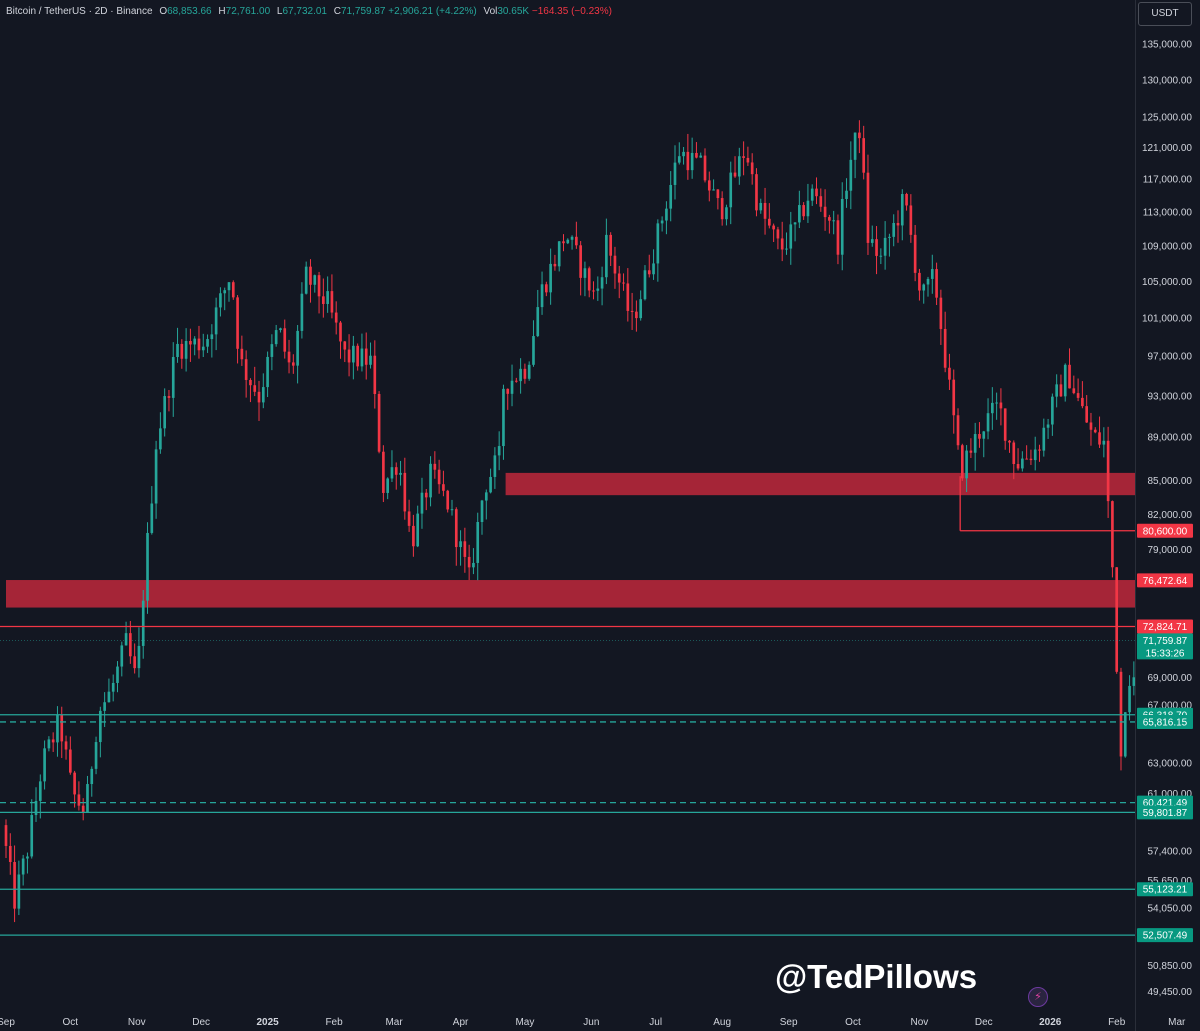  What do you see at coordinates (1167, 45) in the screenshot?
I see `y-tick-label: 135,000.00` at bounding box center [1167, 45].